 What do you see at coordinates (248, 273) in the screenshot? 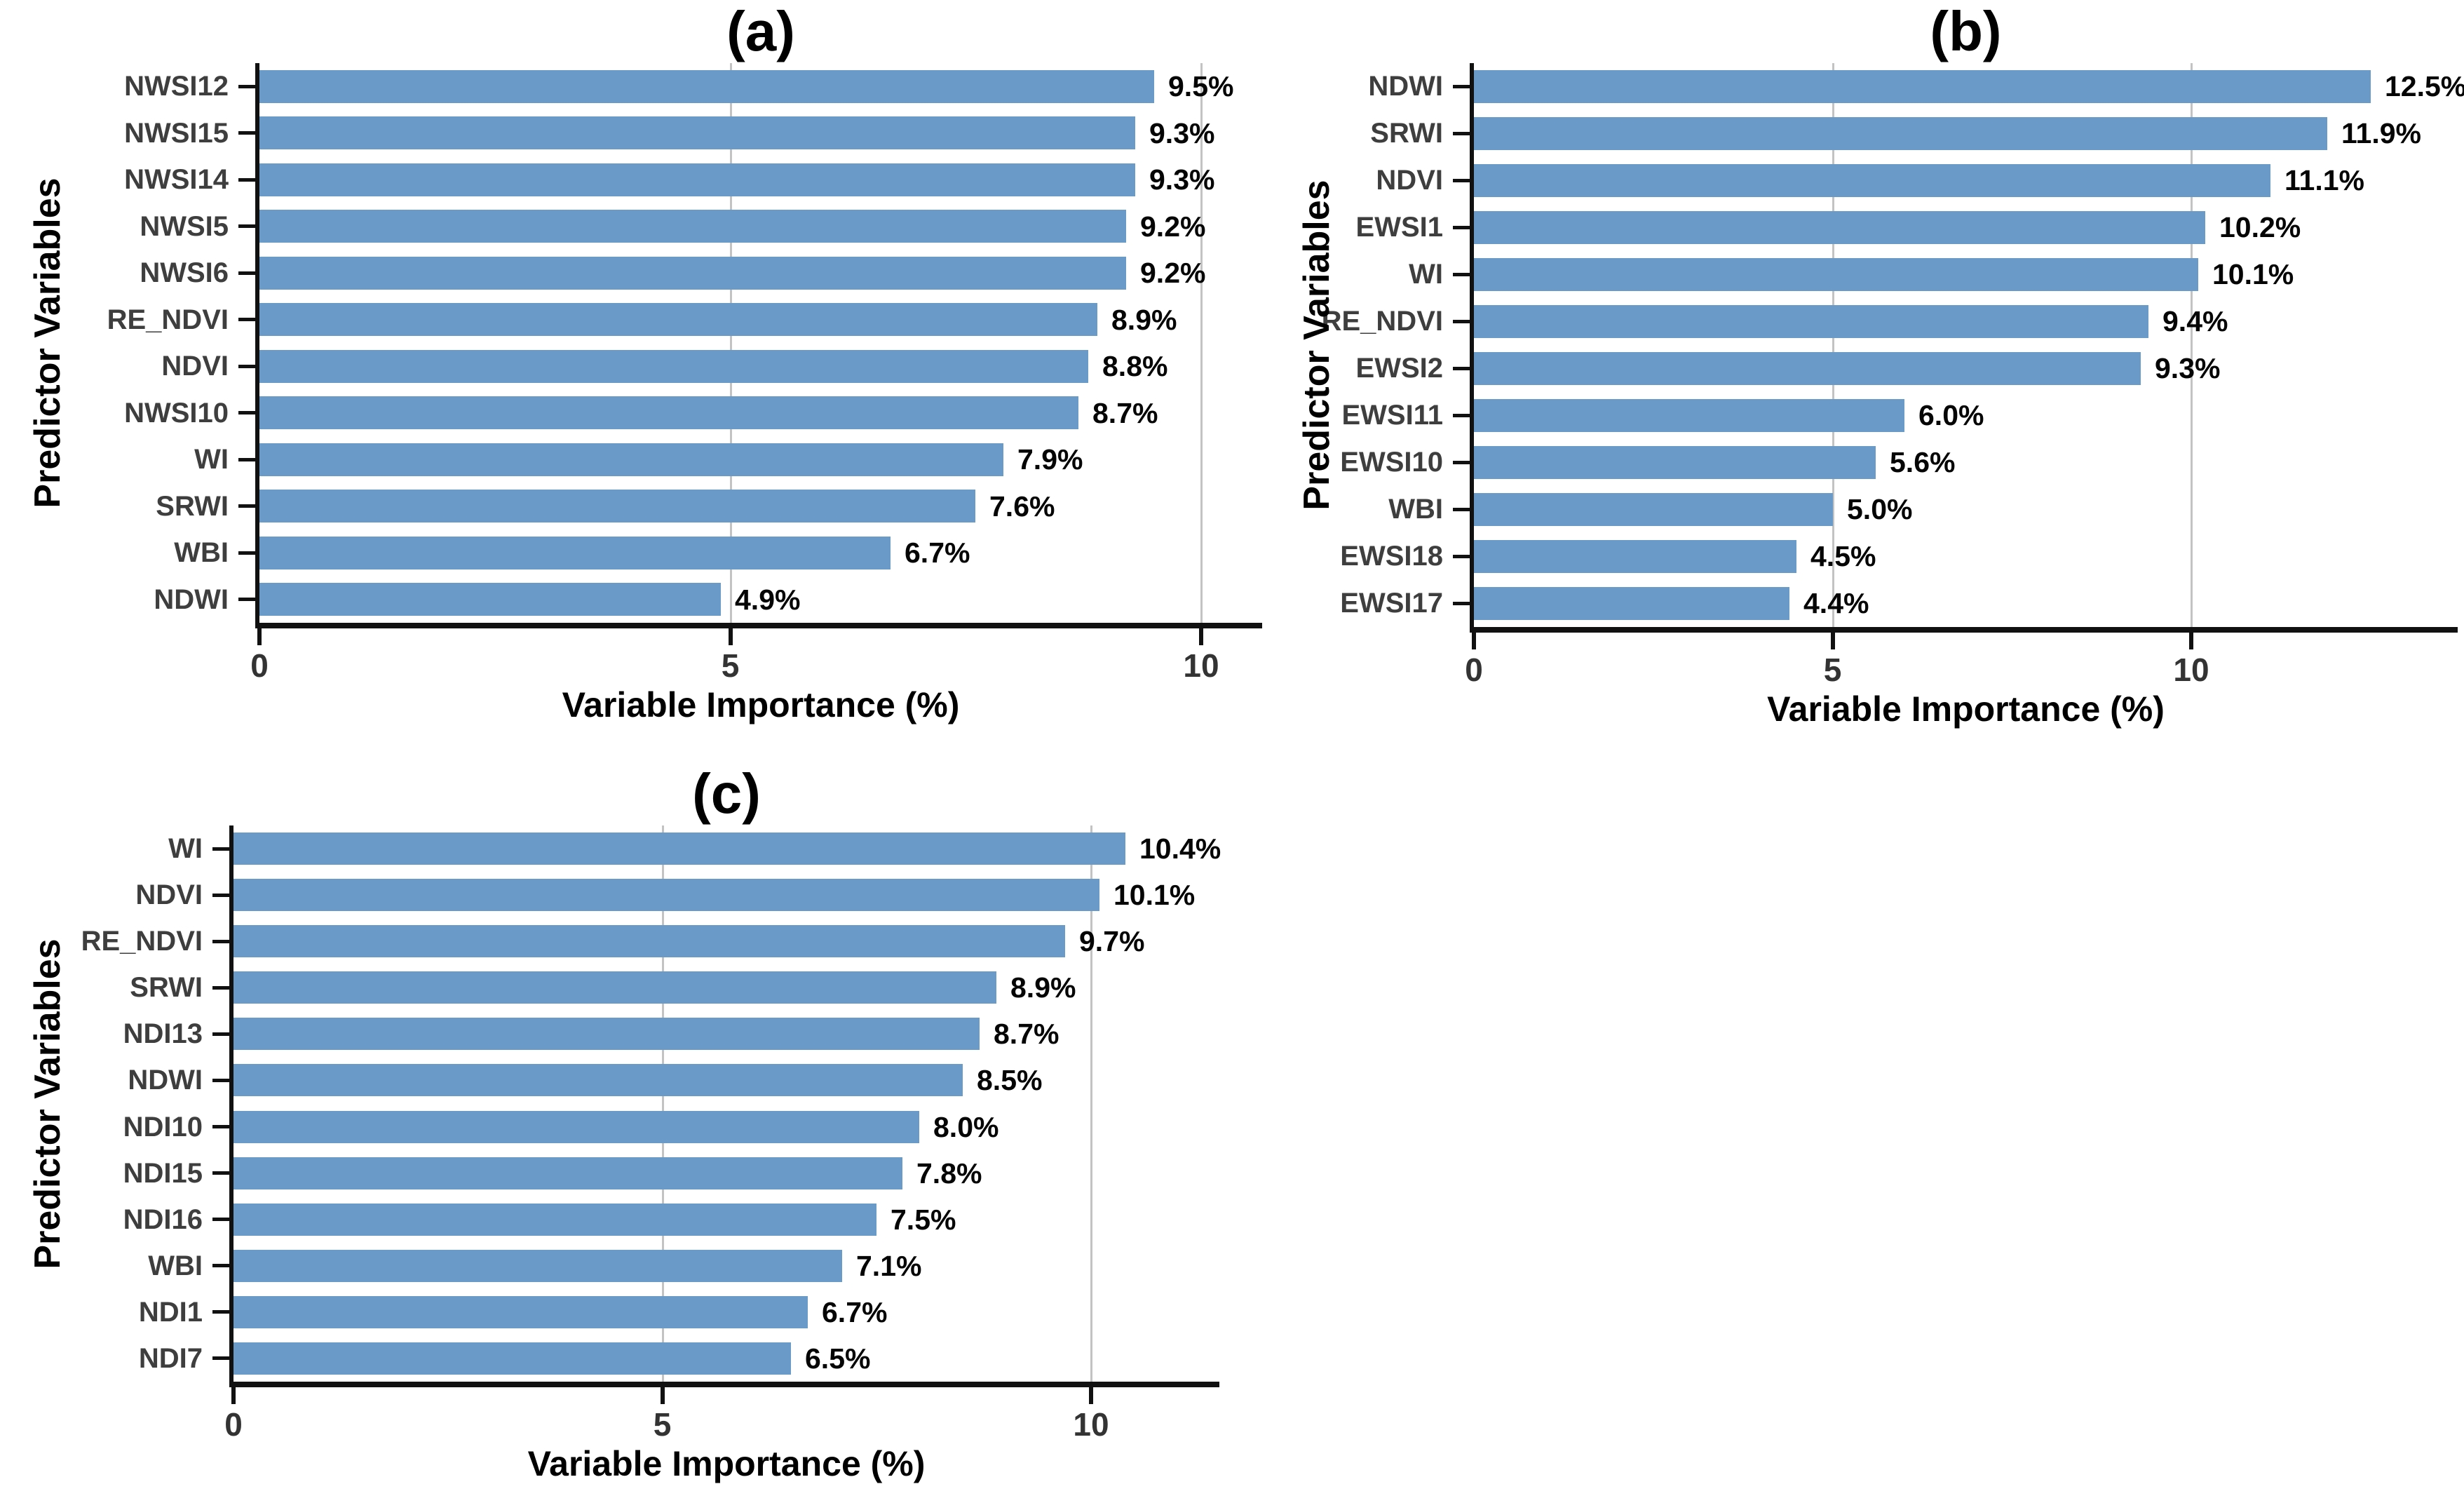
I see `category-tick-NWSI6` at bounding box center [248, 273].